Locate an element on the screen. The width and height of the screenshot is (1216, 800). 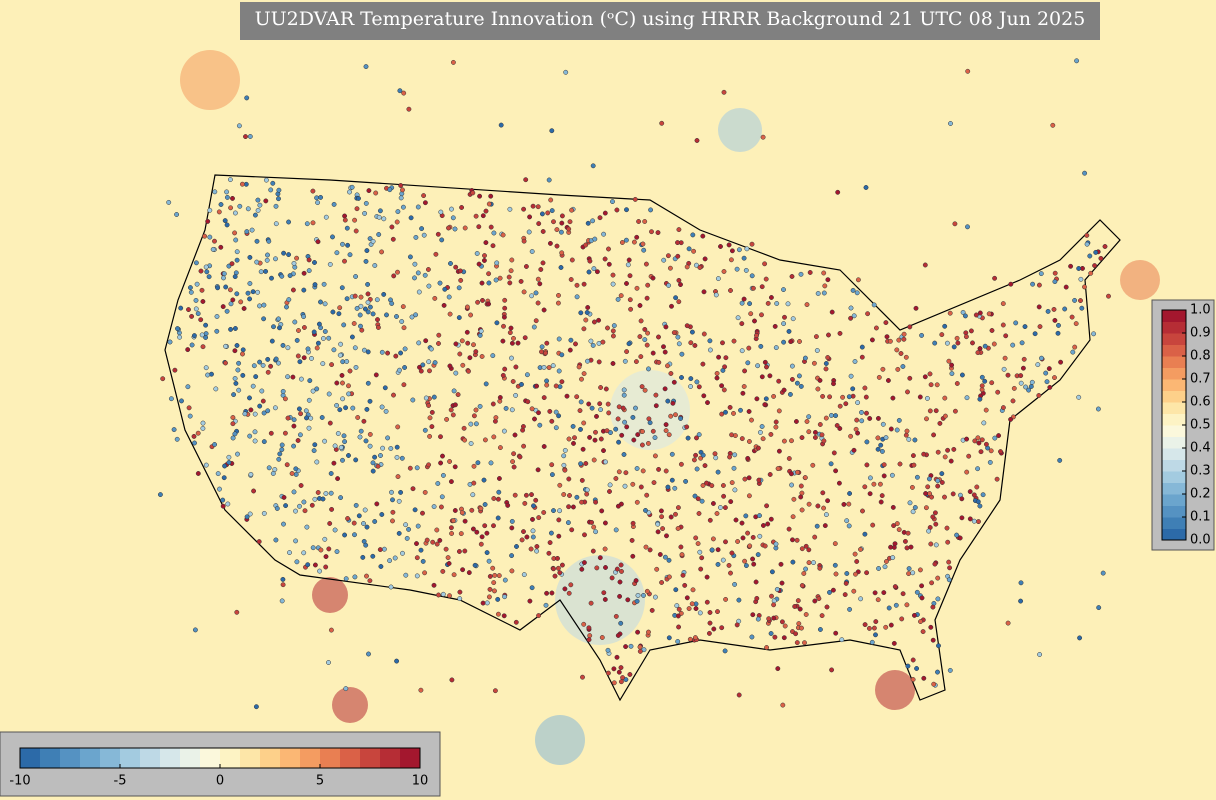
colorbar-tick-label: 5 is located at coordinates (320, 781).